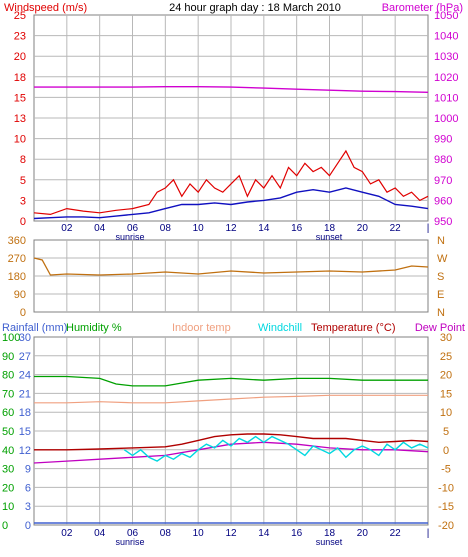 The image size is (468, 557). What do you see at coordinates (23, 181) in the screenshot?
I see `windspeed-tick-label: 5` at bounding box center [23, 181].